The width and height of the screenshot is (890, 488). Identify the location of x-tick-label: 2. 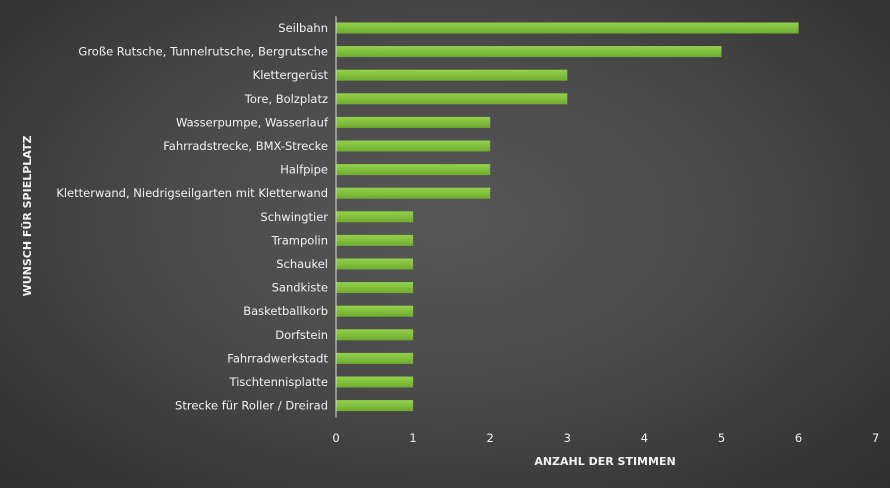
(490, 438).